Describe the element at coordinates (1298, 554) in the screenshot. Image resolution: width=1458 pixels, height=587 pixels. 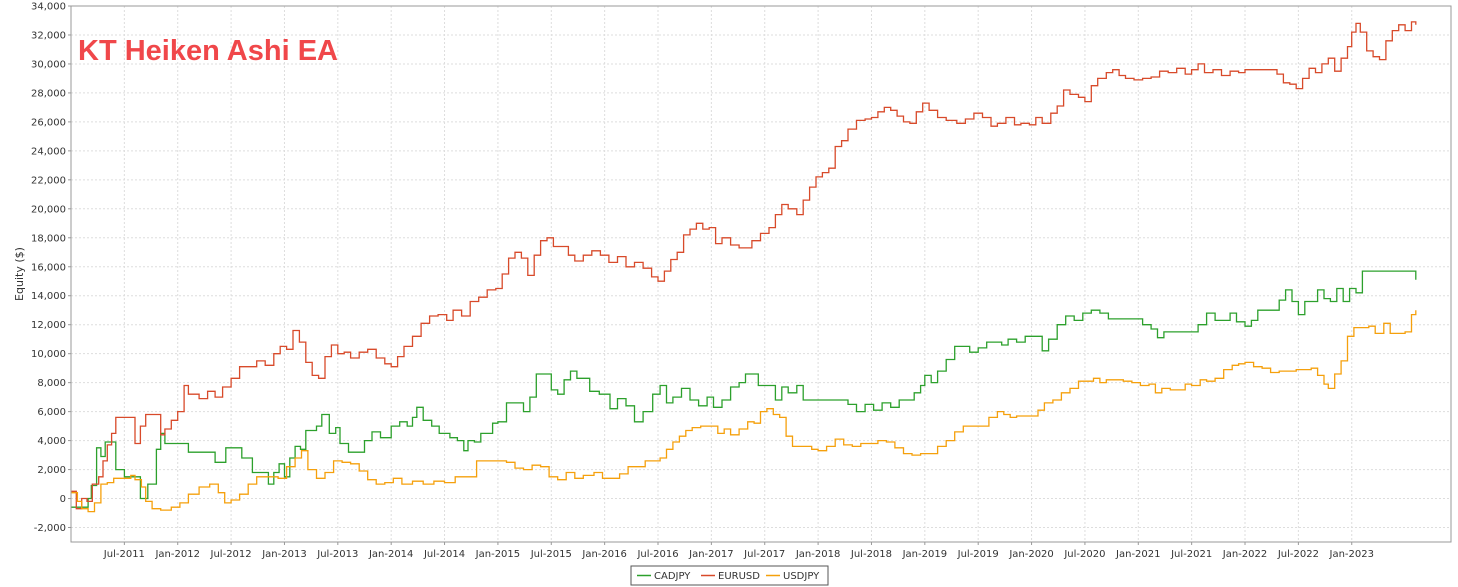
I see `x-tick-label: Jul-2022` at that location.